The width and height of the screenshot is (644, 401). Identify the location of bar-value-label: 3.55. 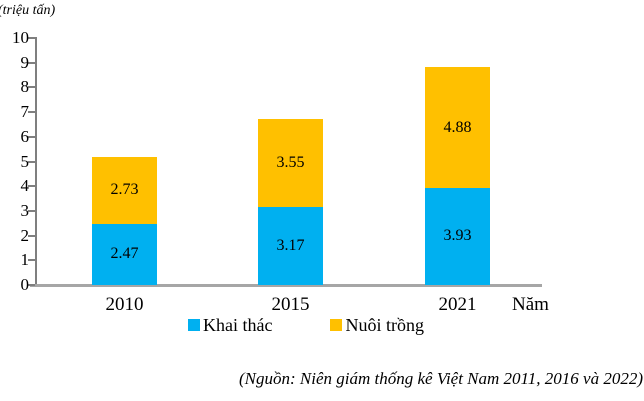
(290, 162).